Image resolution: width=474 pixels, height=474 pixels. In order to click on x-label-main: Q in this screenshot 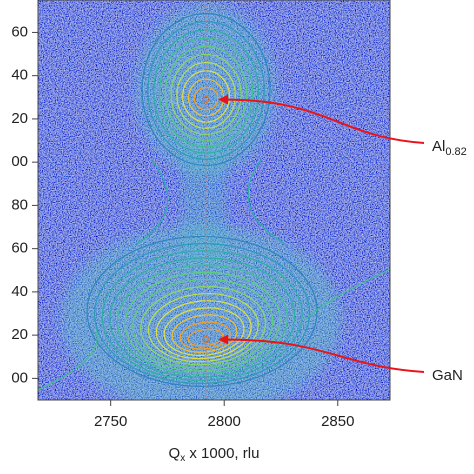, I will do `click(175, 453)`.